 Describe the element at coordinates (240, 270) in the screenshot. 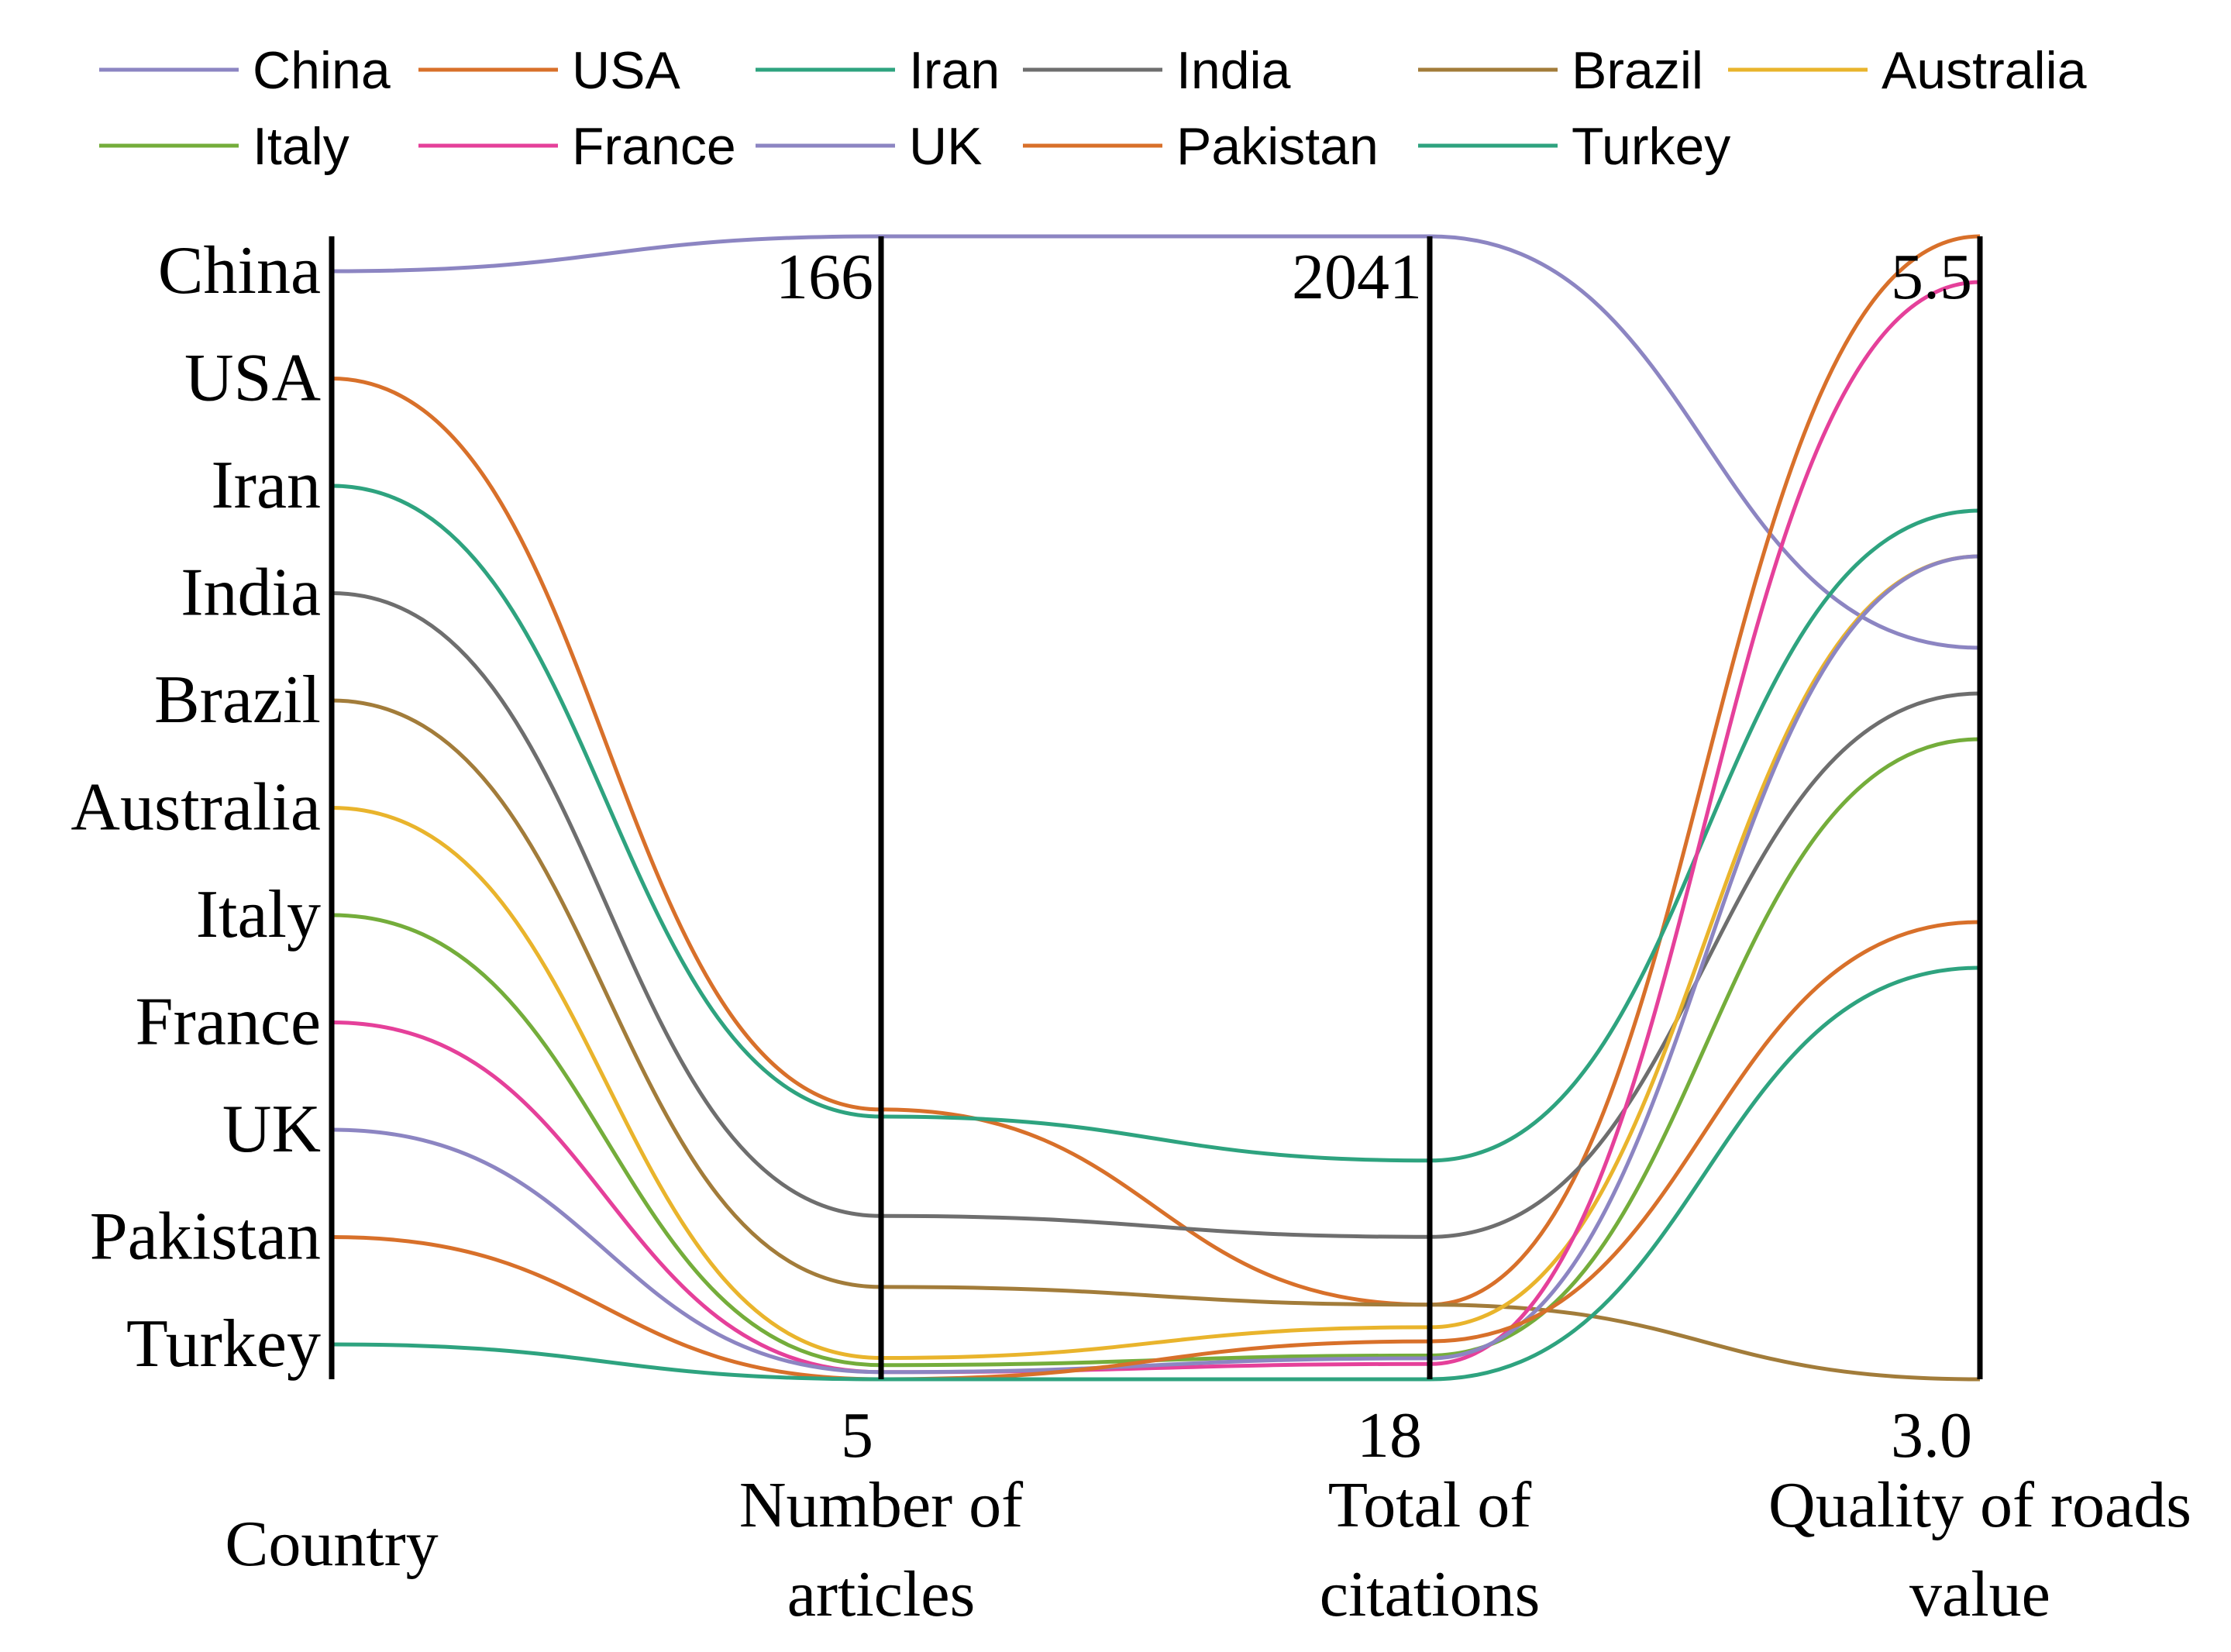

I see `country-tick-china: China` at that location.